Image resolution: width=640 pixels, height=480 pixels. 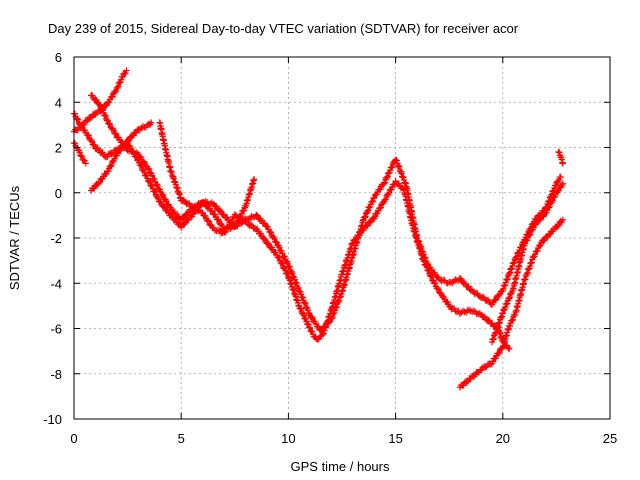 I want to click on y-tick-label: -4, so click(x=56, y=283).